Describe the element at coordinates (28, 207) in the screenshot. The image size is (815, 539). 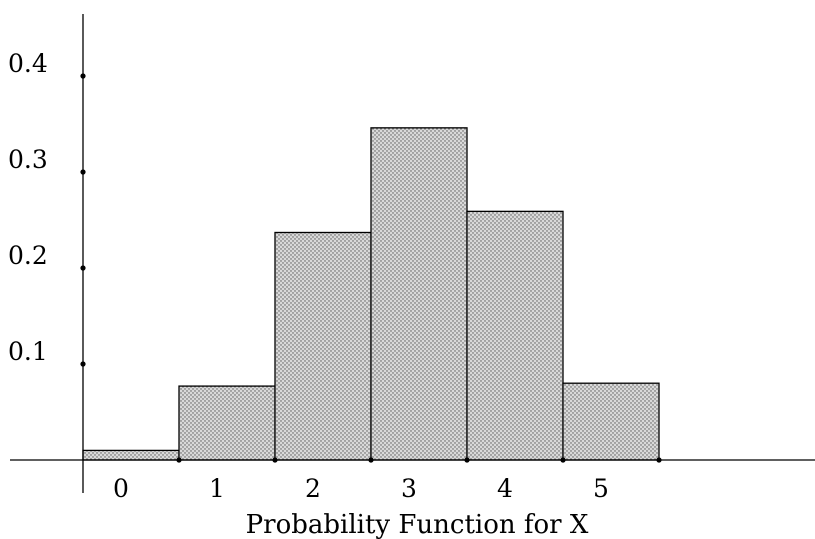
I see `y-tick-labels: 0.1 0.2 0.3 0.4` at that location.